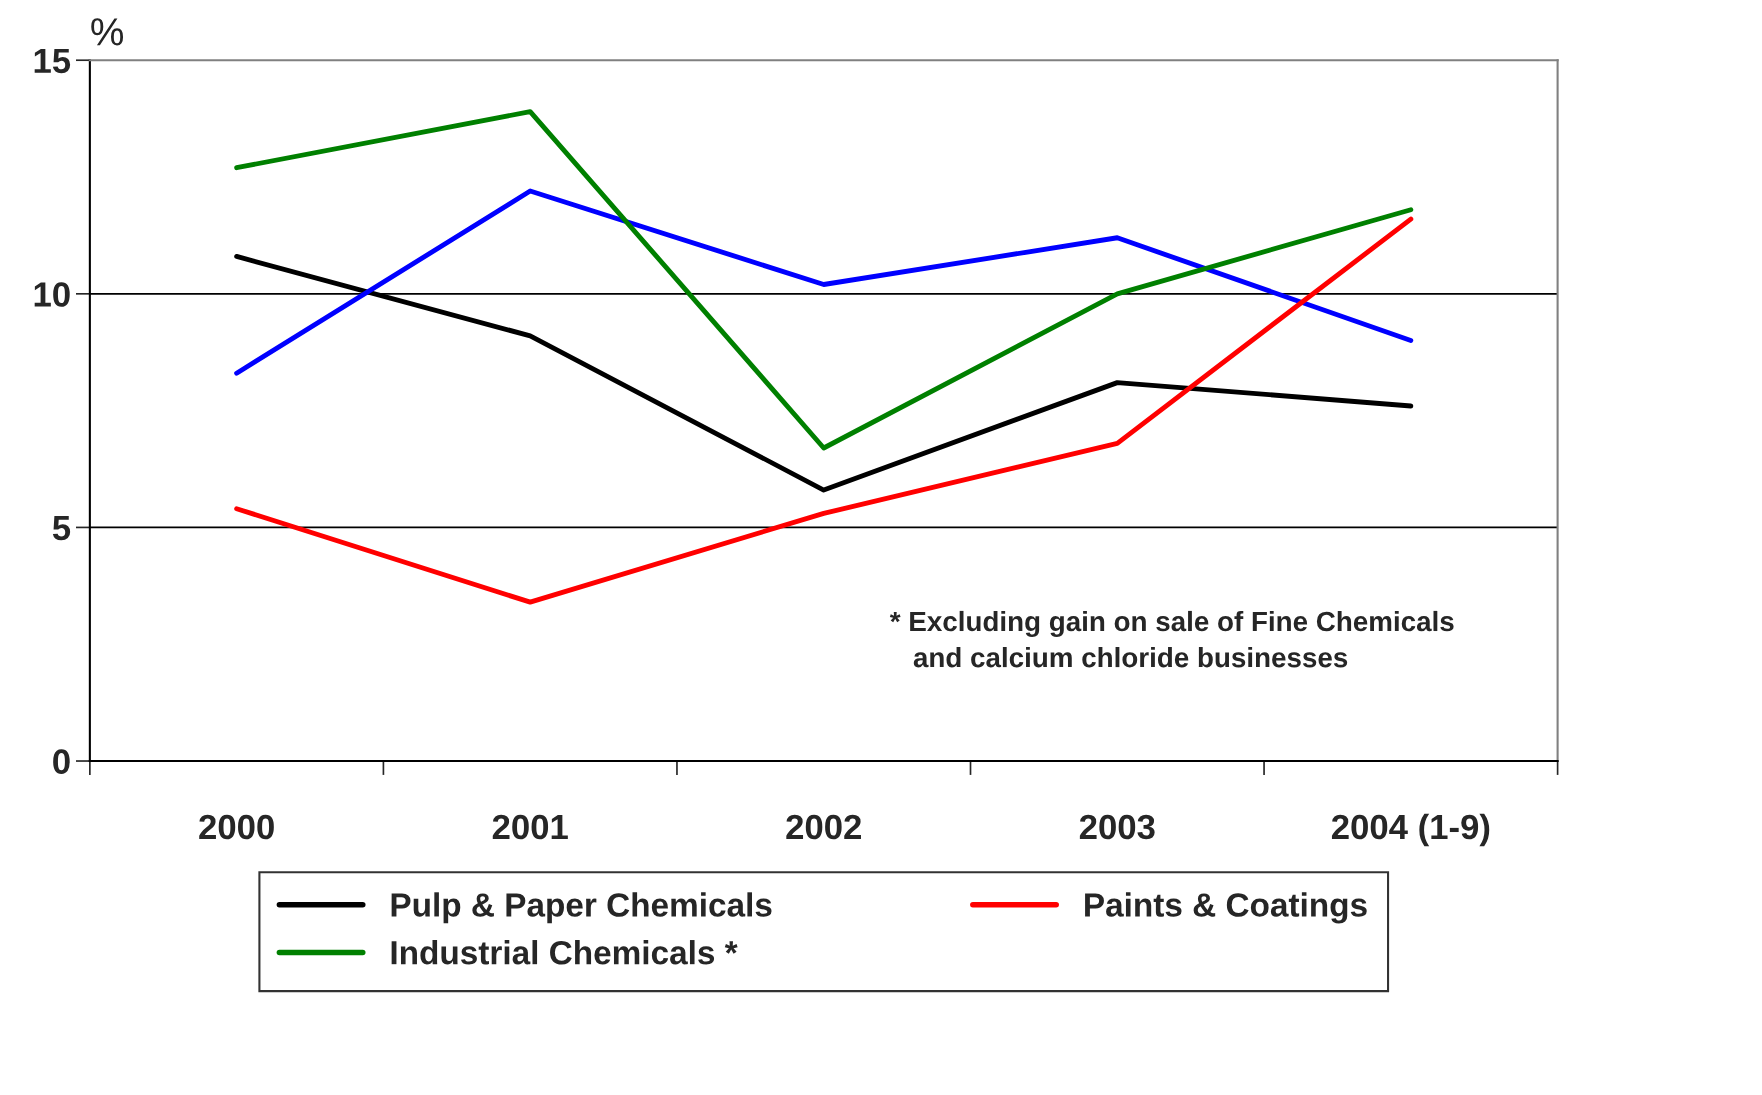 This screenshot has width=1762, height=1095. What do you see at coordinates (1410, 830) in the screenshot?
I see `x-tick-label: 2004 (1-9)` at bounding box center [1410, 830].